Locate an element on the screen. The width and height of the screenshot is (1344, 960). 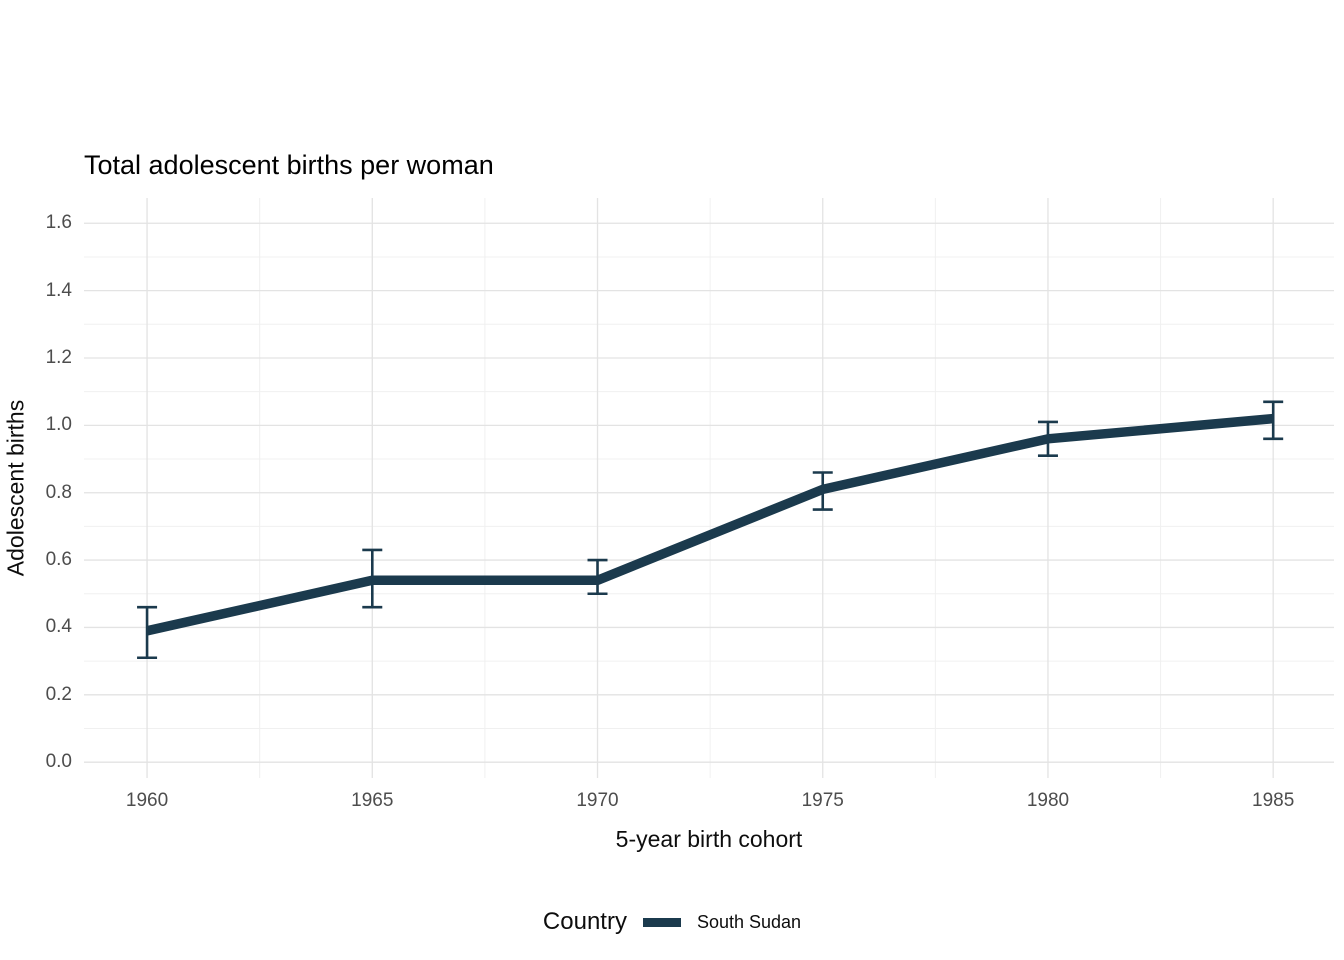
legend-line-swatch is located at coordinates (661, 922).